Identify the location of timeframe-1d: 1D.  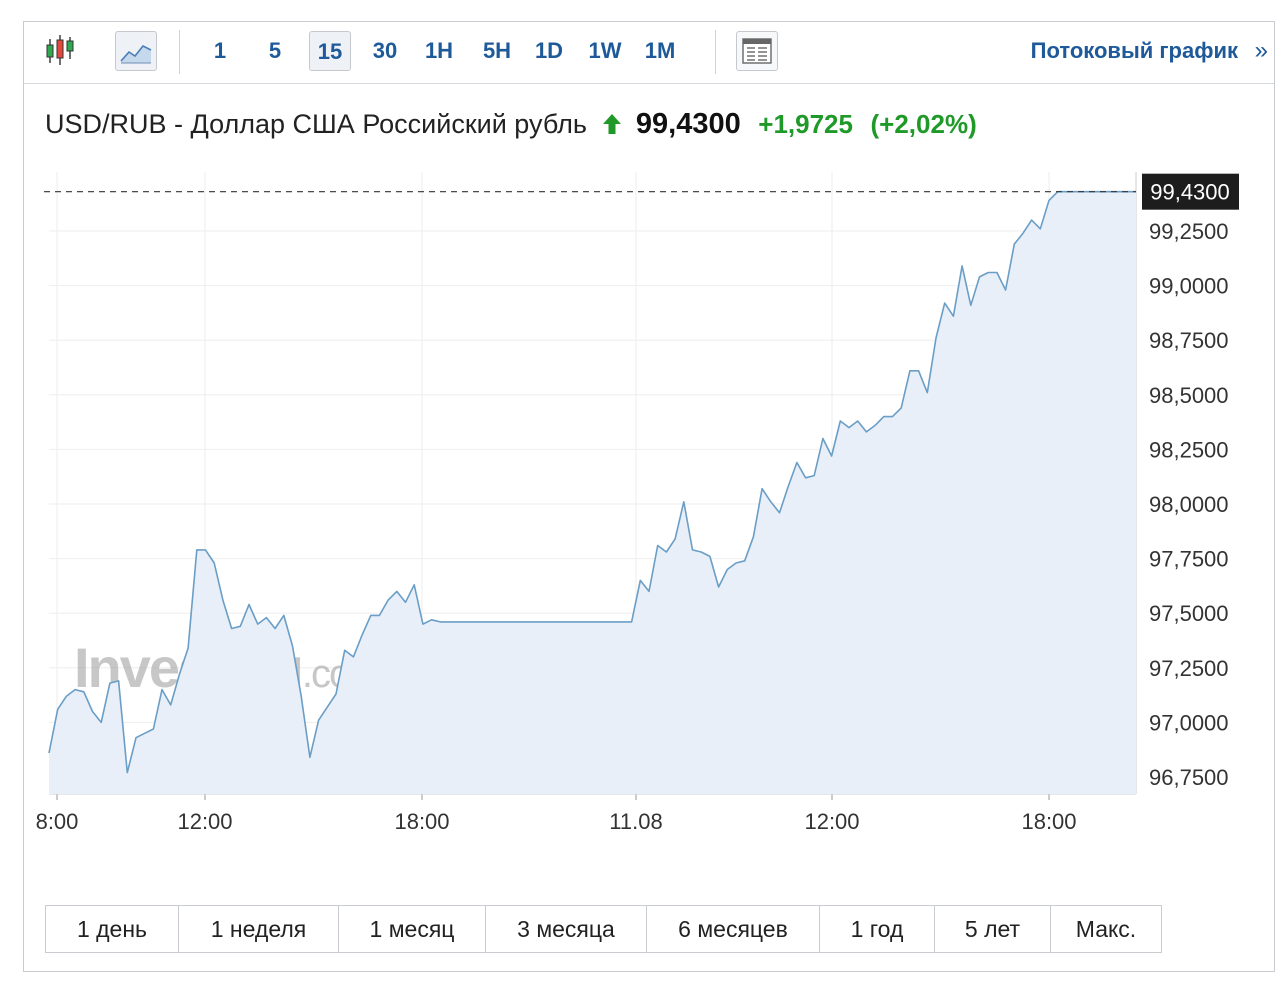
(549, 50).